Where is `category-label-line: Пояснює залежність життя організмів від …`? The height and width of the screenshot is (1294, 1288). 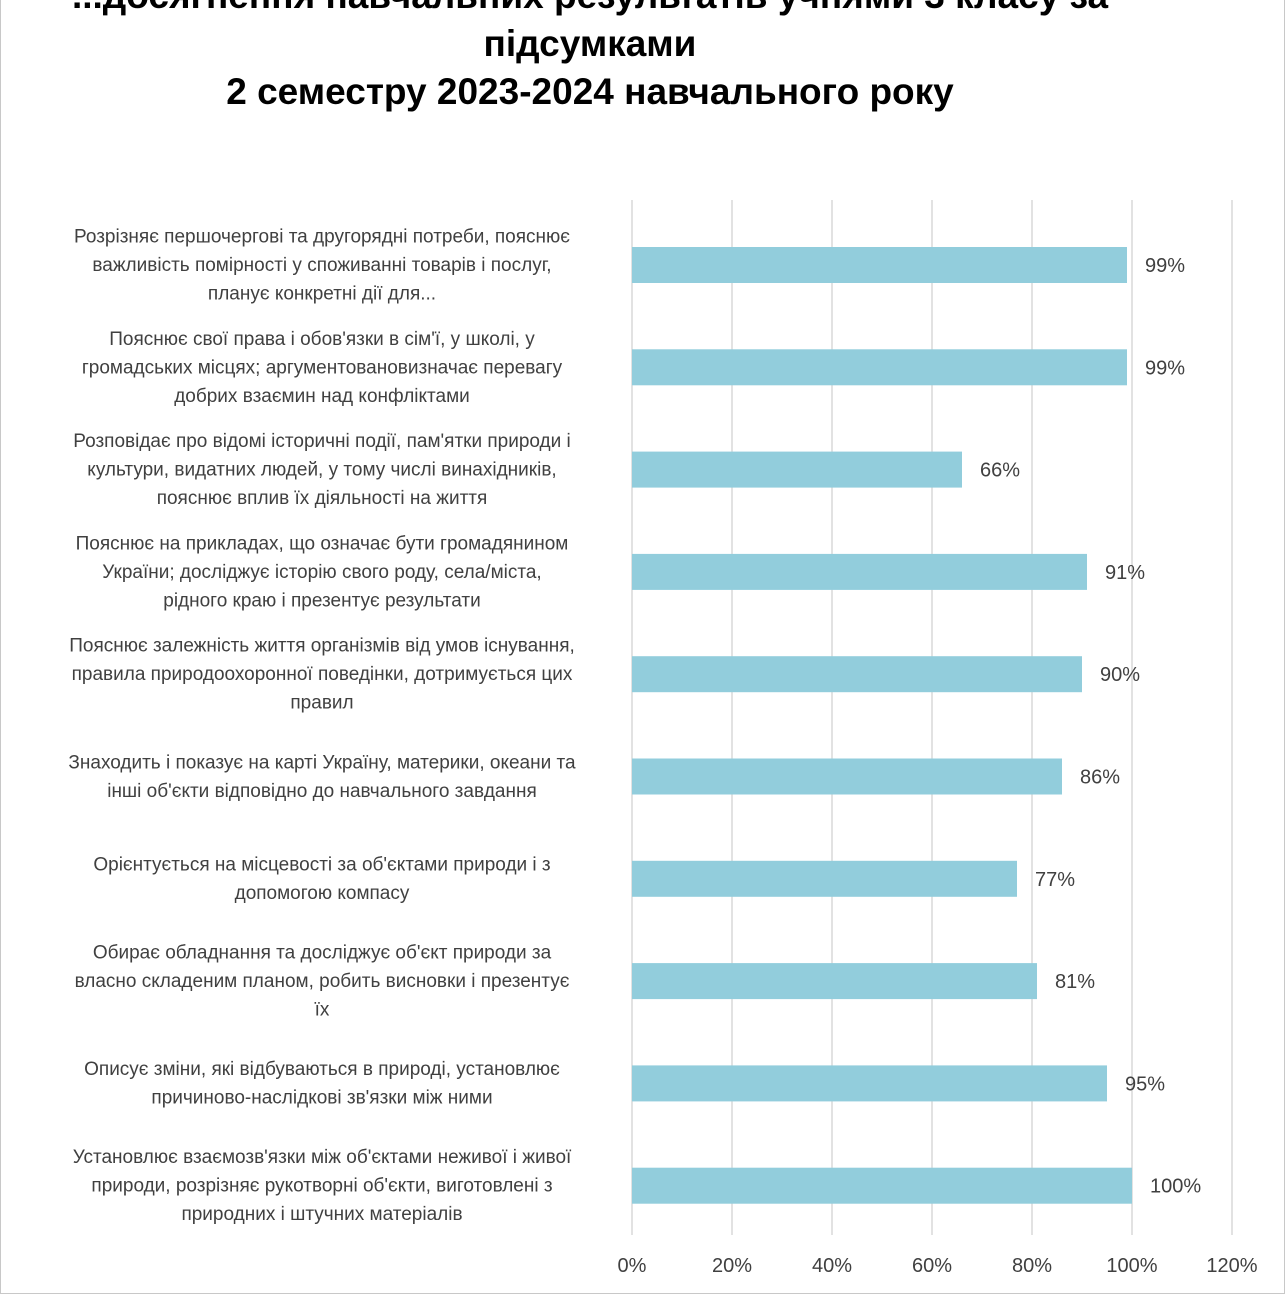
category-label-line: Пояснює залежність життя організмів від … is located at coordinates (322, 646).